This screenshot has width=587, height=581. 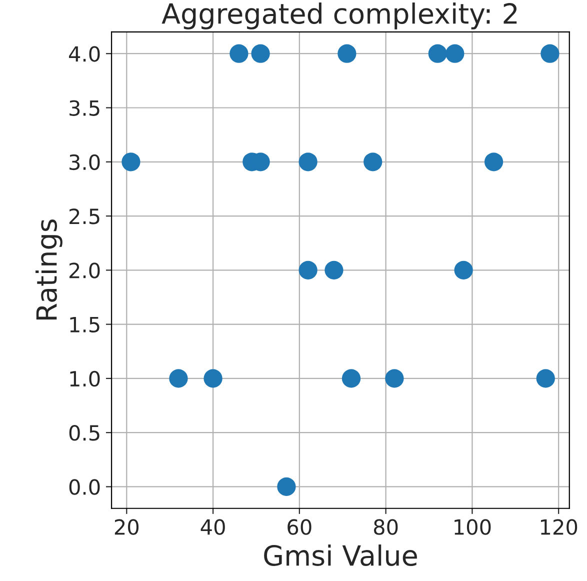 What do you see at coordinates (340, 555) in the screenshot?
I see `x-axis-title: Gmsi Value` at bounding box center [340, 555].